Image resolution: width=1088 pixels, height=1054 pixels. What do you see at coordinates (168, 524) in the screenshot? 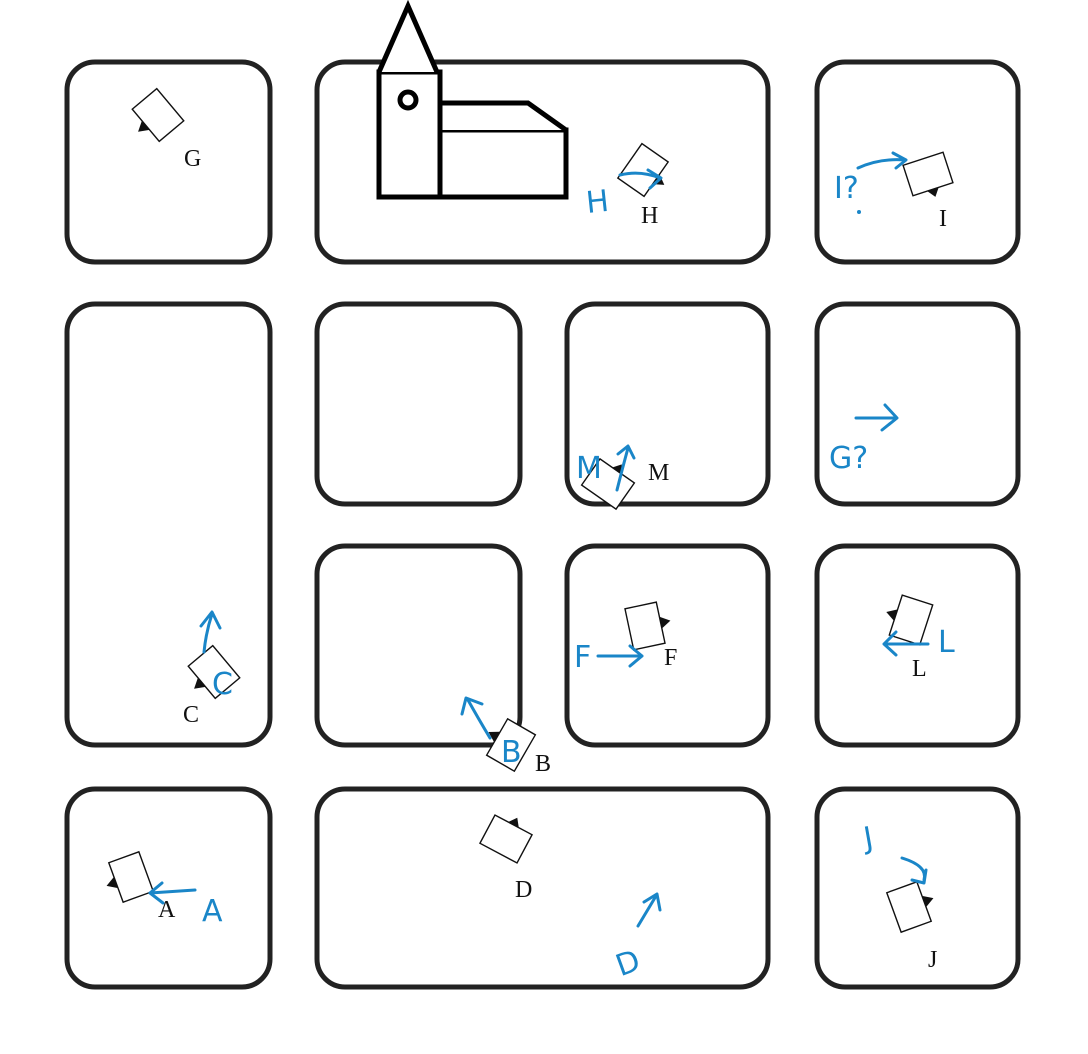
I see `block-c` at bounding box center [168, 524].